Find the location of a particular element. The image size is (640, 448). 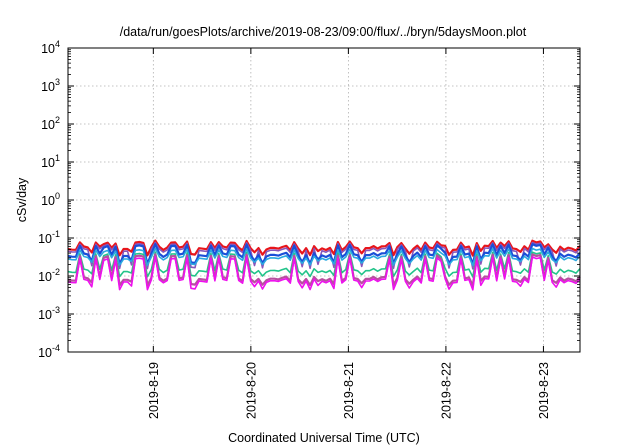

x-tick-label: 2019-8-19 is located at coordinates (154, 390).